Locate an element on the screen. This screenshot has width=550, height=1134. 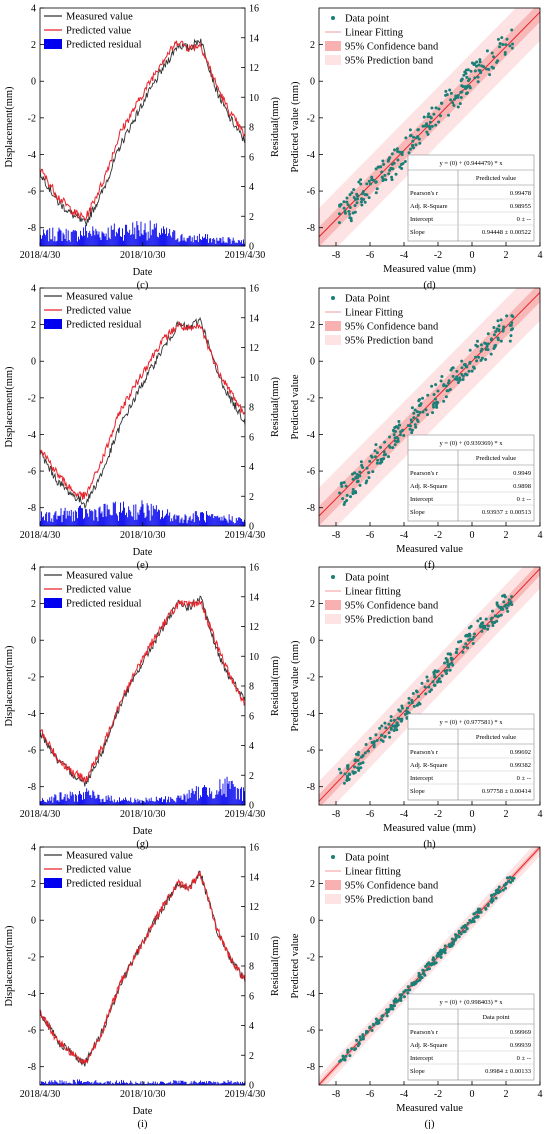
measured-value-line is located at coordinates (142, 412).